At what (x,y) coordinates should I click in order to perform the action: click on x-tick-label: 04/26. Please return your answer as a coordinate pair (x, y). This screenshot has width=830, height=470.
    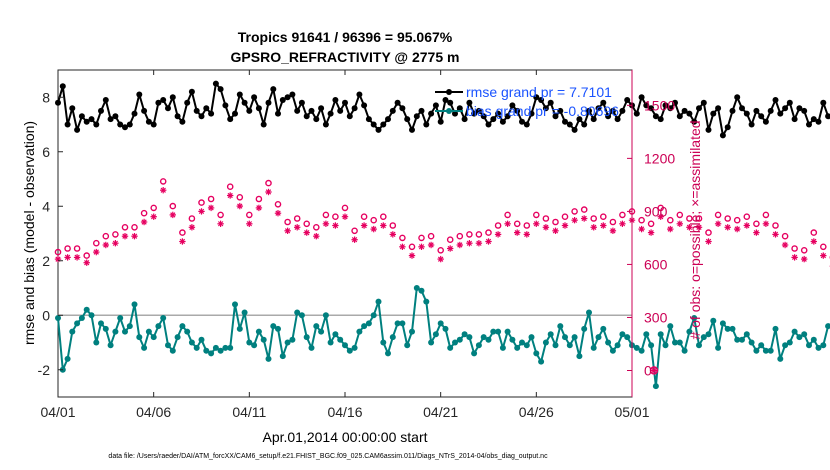
    Looking at the image, I should click on (536, 412).